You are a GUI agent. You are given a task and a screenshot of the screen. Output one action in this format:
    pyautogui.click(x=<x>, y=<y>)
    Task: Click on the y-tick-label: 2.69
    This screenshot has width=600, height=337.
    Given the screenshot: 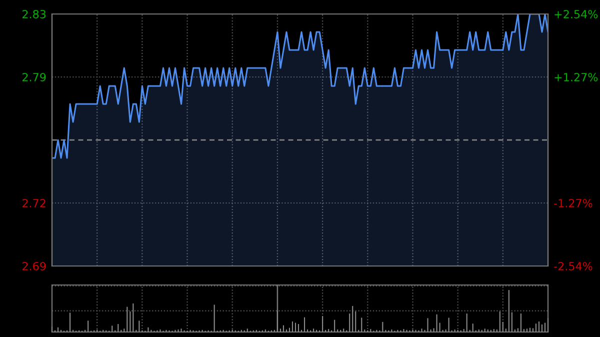 What is the action you would take?
    pyautogui.click(x=34, y=266)
    